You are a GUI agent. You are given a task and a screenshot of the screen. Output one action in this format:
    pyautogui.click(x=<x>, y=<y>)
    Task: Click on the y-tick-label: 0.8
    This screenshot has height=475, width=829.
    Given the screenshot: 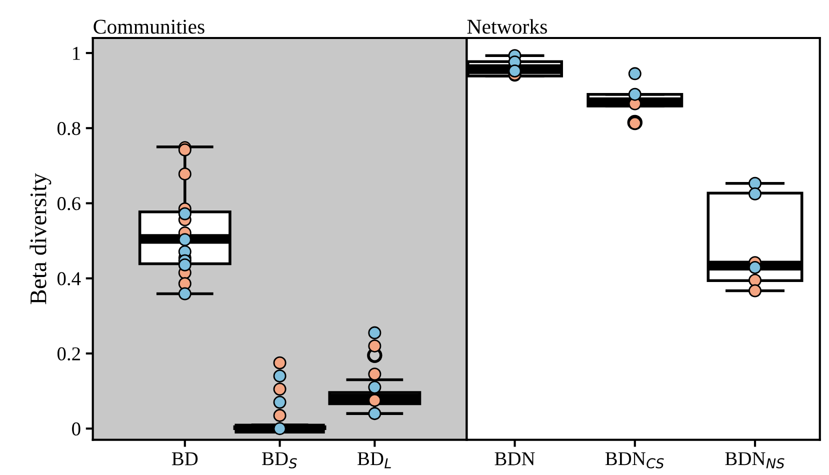 What is the action you would take?
    pyautogui.click(x=68, y=129)
    